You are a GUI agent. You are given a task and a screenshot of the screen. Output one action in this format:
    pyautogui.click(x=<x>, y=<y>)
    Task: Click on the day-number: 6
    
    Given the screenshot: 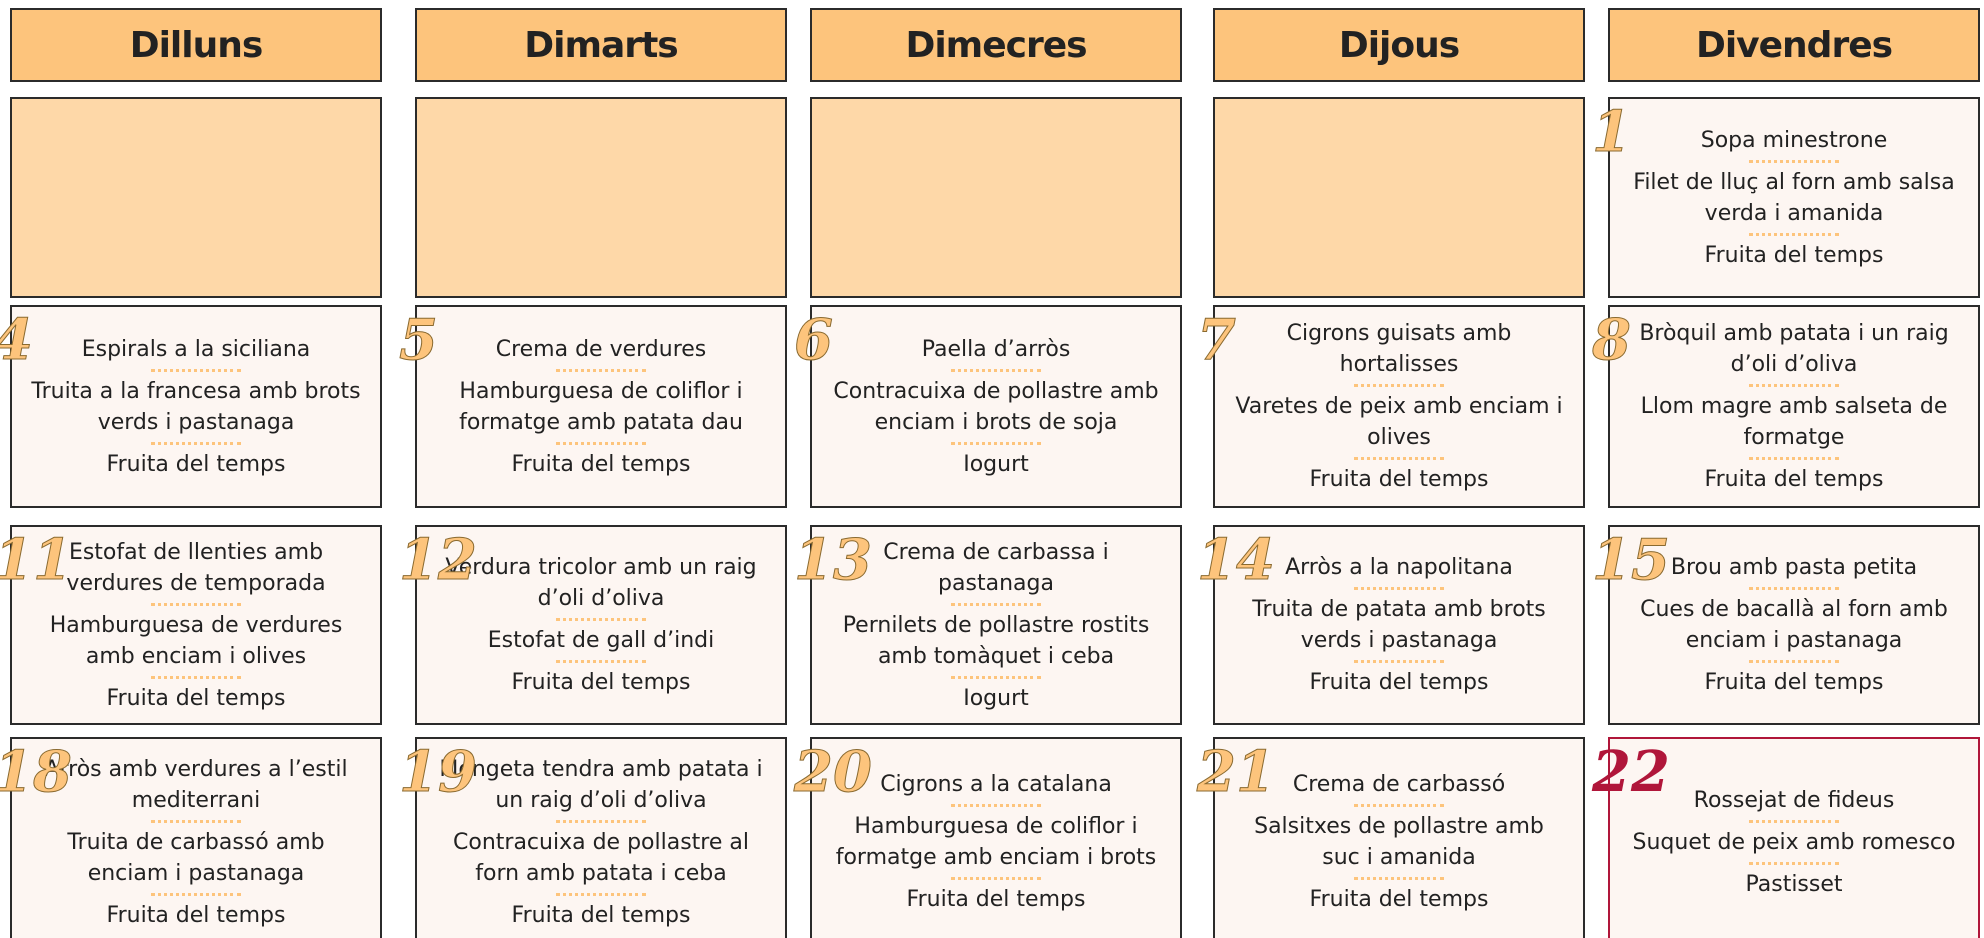 What is the action you would take?
    pyautogui.click(x=814, y=340)
    